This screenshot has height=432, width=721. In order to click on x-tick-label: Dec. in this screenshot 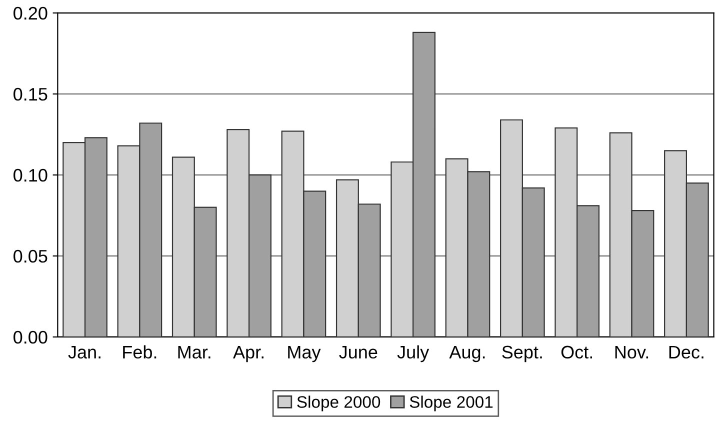, I will do `click(686, 352)`.